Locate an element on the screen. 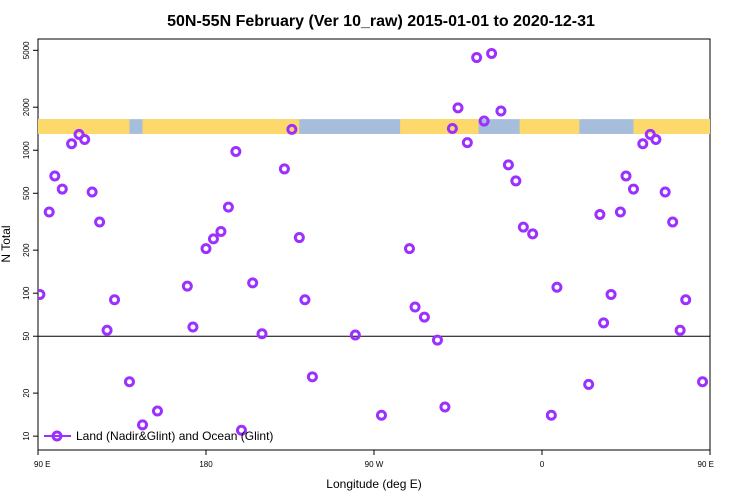  y-axis: 10 20 50 100 200 500 1000 2000 5000 is located at coordinates (30, 241).